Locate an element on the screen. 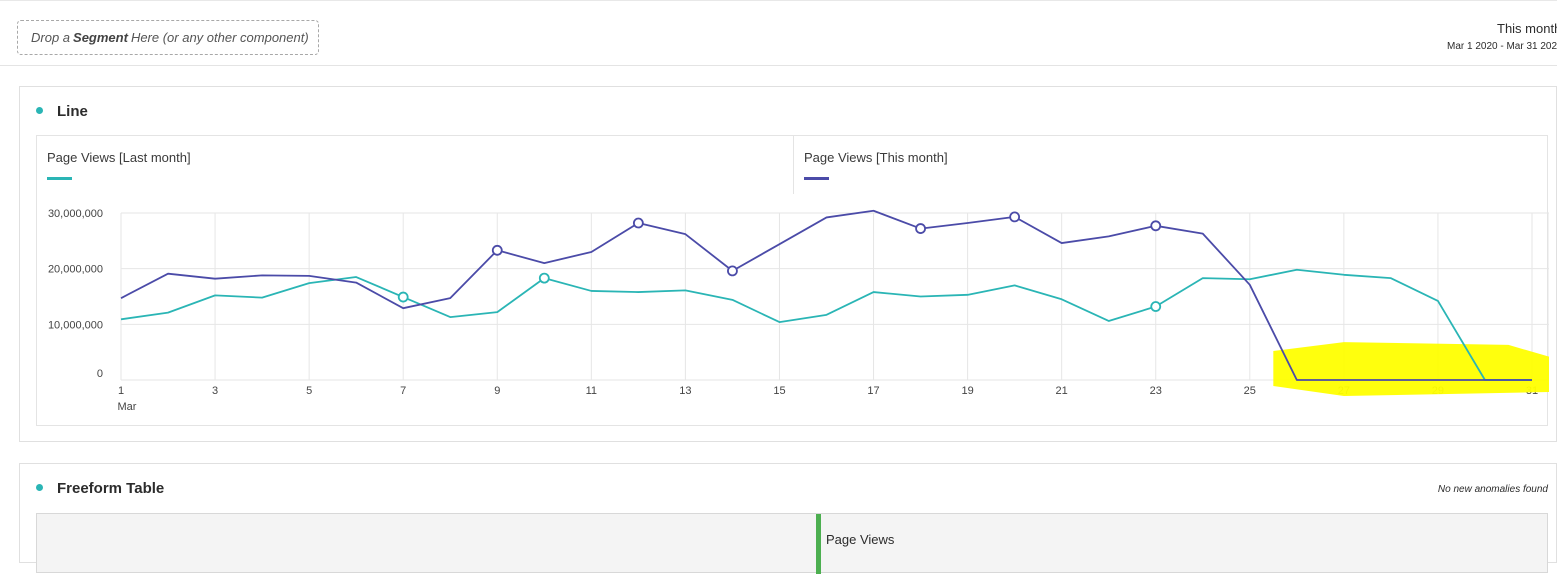 This screenshot has height=574, width=1557. legend-item-last-month: Page Views [Last month] is located at coordinates (415, 165).